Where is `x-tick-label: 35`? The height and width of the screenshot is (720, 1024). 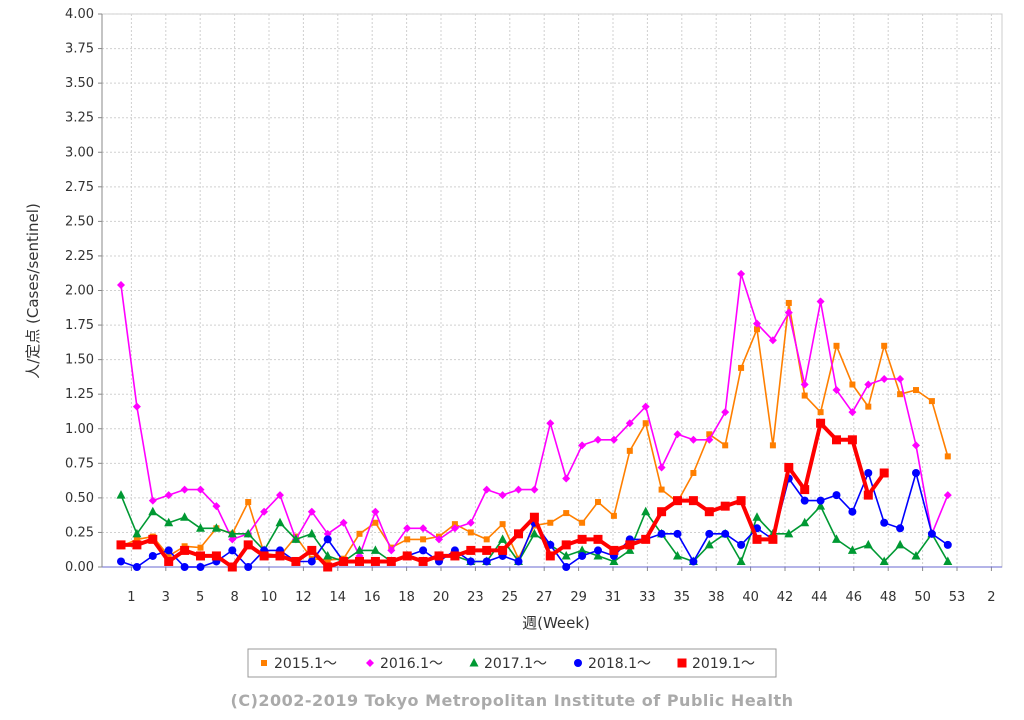
x-tick-label: 35 is located at coordinates (682, 597).